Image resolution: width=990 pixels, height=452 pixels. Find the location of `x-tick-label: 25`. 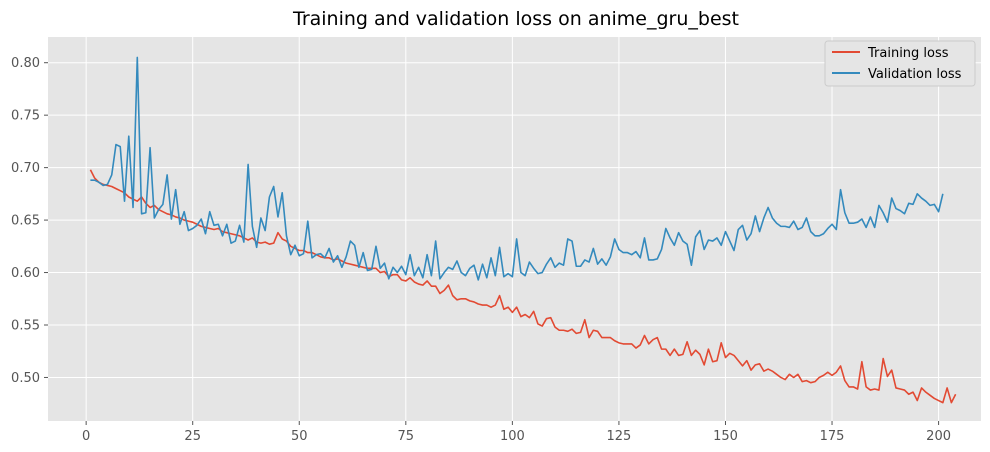

x-tick-label: 25 is located at coordinates (192, 436).